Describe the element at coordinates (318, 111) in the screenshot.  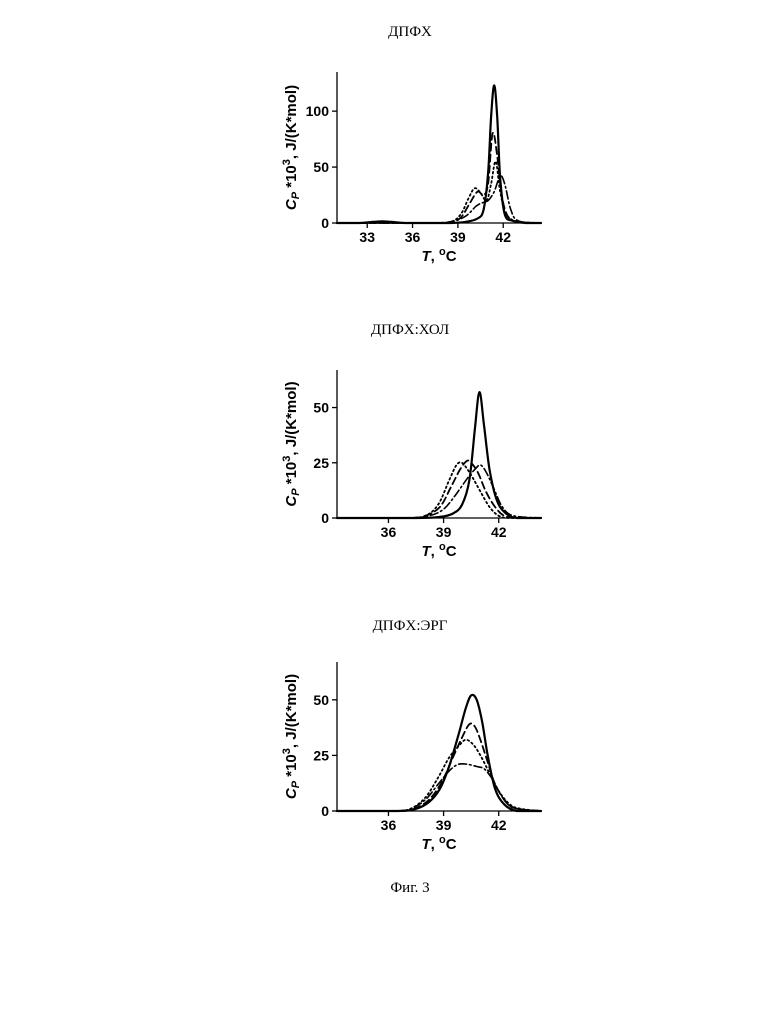
I see `y-tick-label: 100` at that location.